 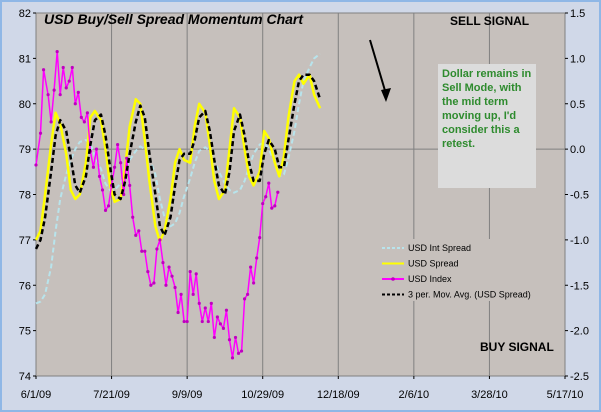 I want to click on x-tick-label: 9/9/09, so click(x=187, y=395).